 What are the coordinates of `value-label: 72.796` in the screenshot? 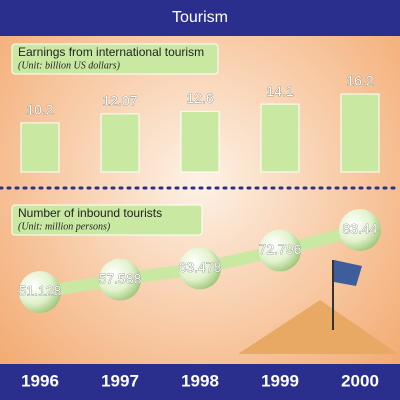 It's located at (280, 249).